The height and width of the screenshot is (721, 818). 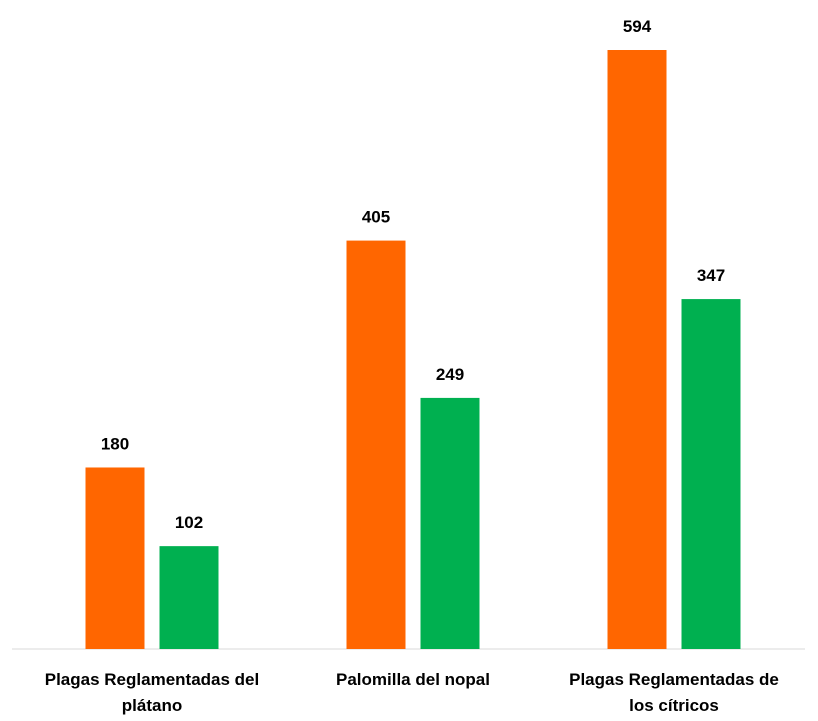 What do you see at coordinates (674, 692) in the screenshot?
I see `category-label-3: Plagas Reglamentadas de los cítricos` at bounding box center [674, 692].